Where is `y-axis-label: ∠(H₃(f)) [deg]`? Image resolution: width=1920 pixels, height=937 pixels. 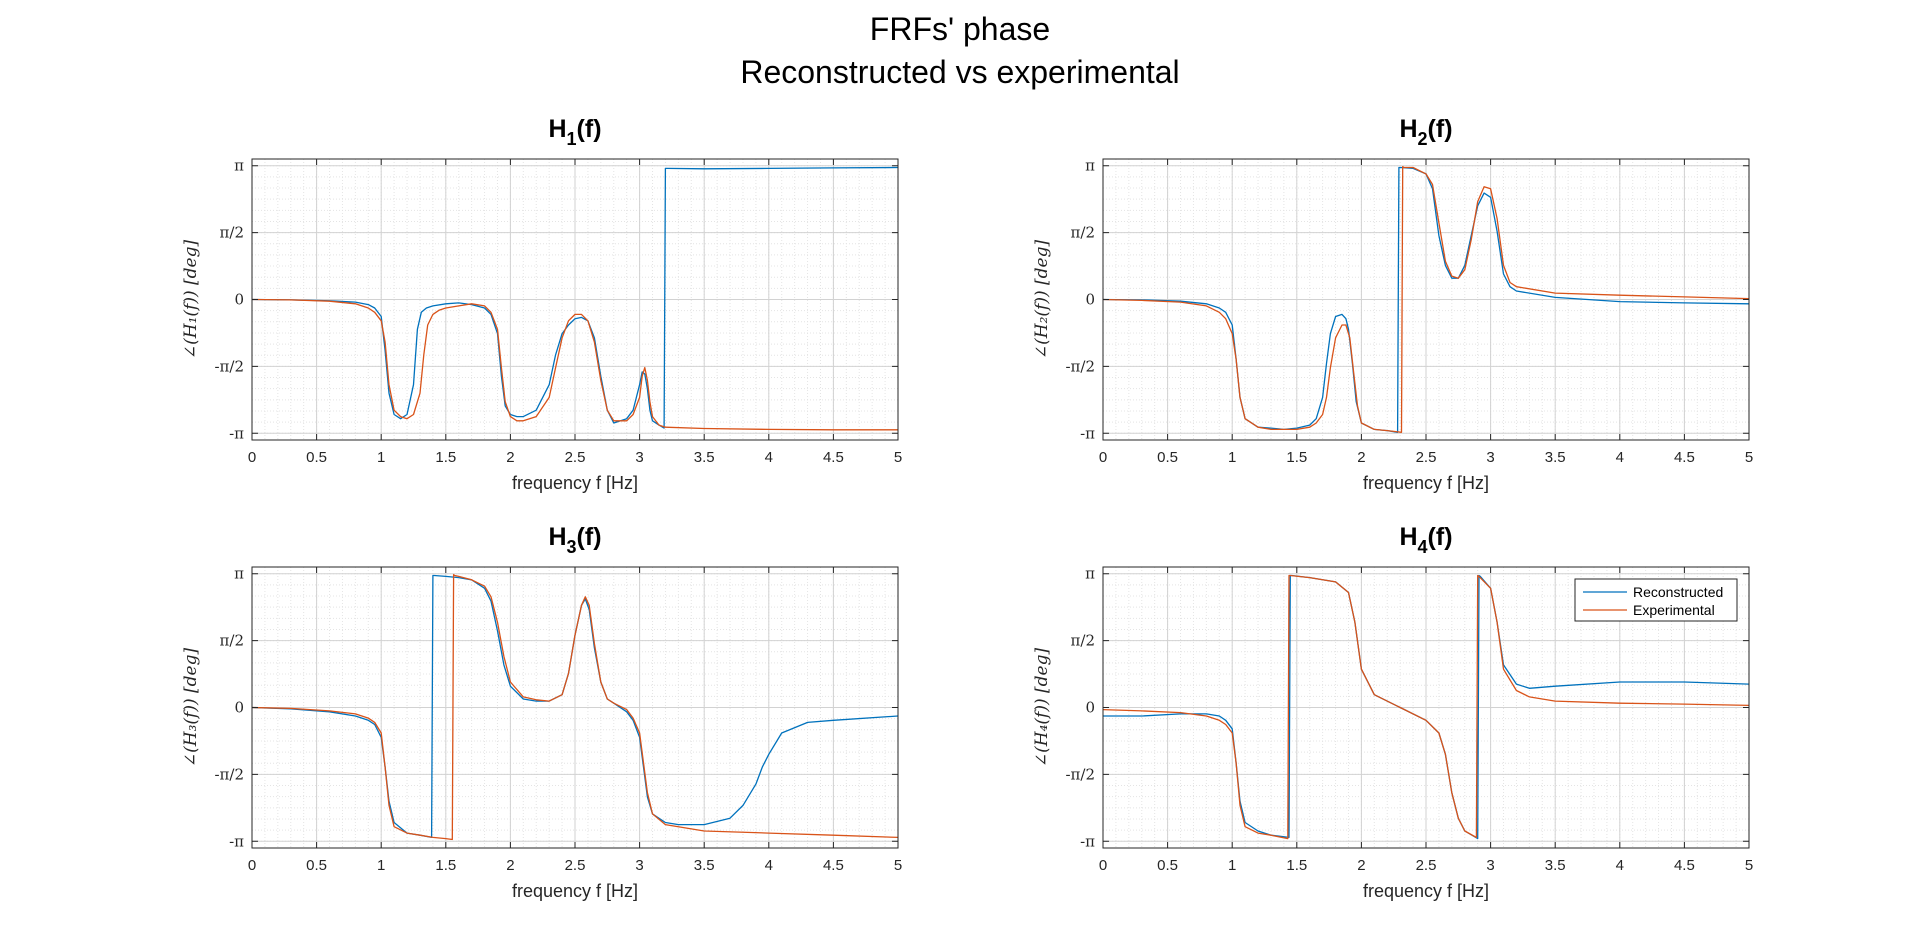 y-axis-label: ∠(H₃(f)) [deg] is located at coordinates (191, 708).